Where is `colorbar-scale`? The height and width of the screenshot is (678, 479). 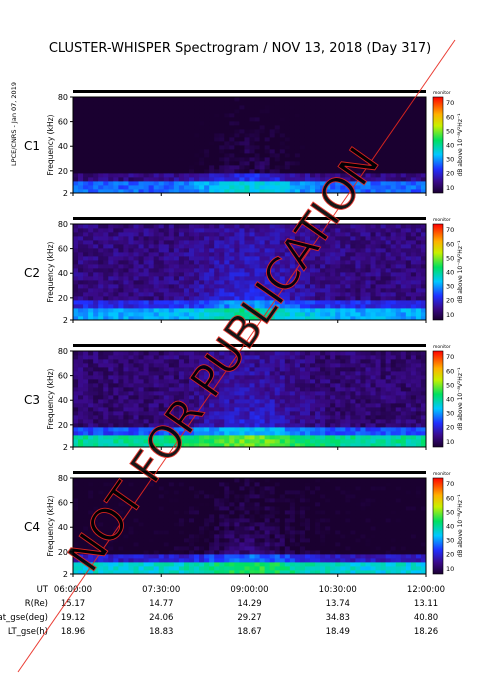
colorbar-scale is located at coordinates (438, 145).